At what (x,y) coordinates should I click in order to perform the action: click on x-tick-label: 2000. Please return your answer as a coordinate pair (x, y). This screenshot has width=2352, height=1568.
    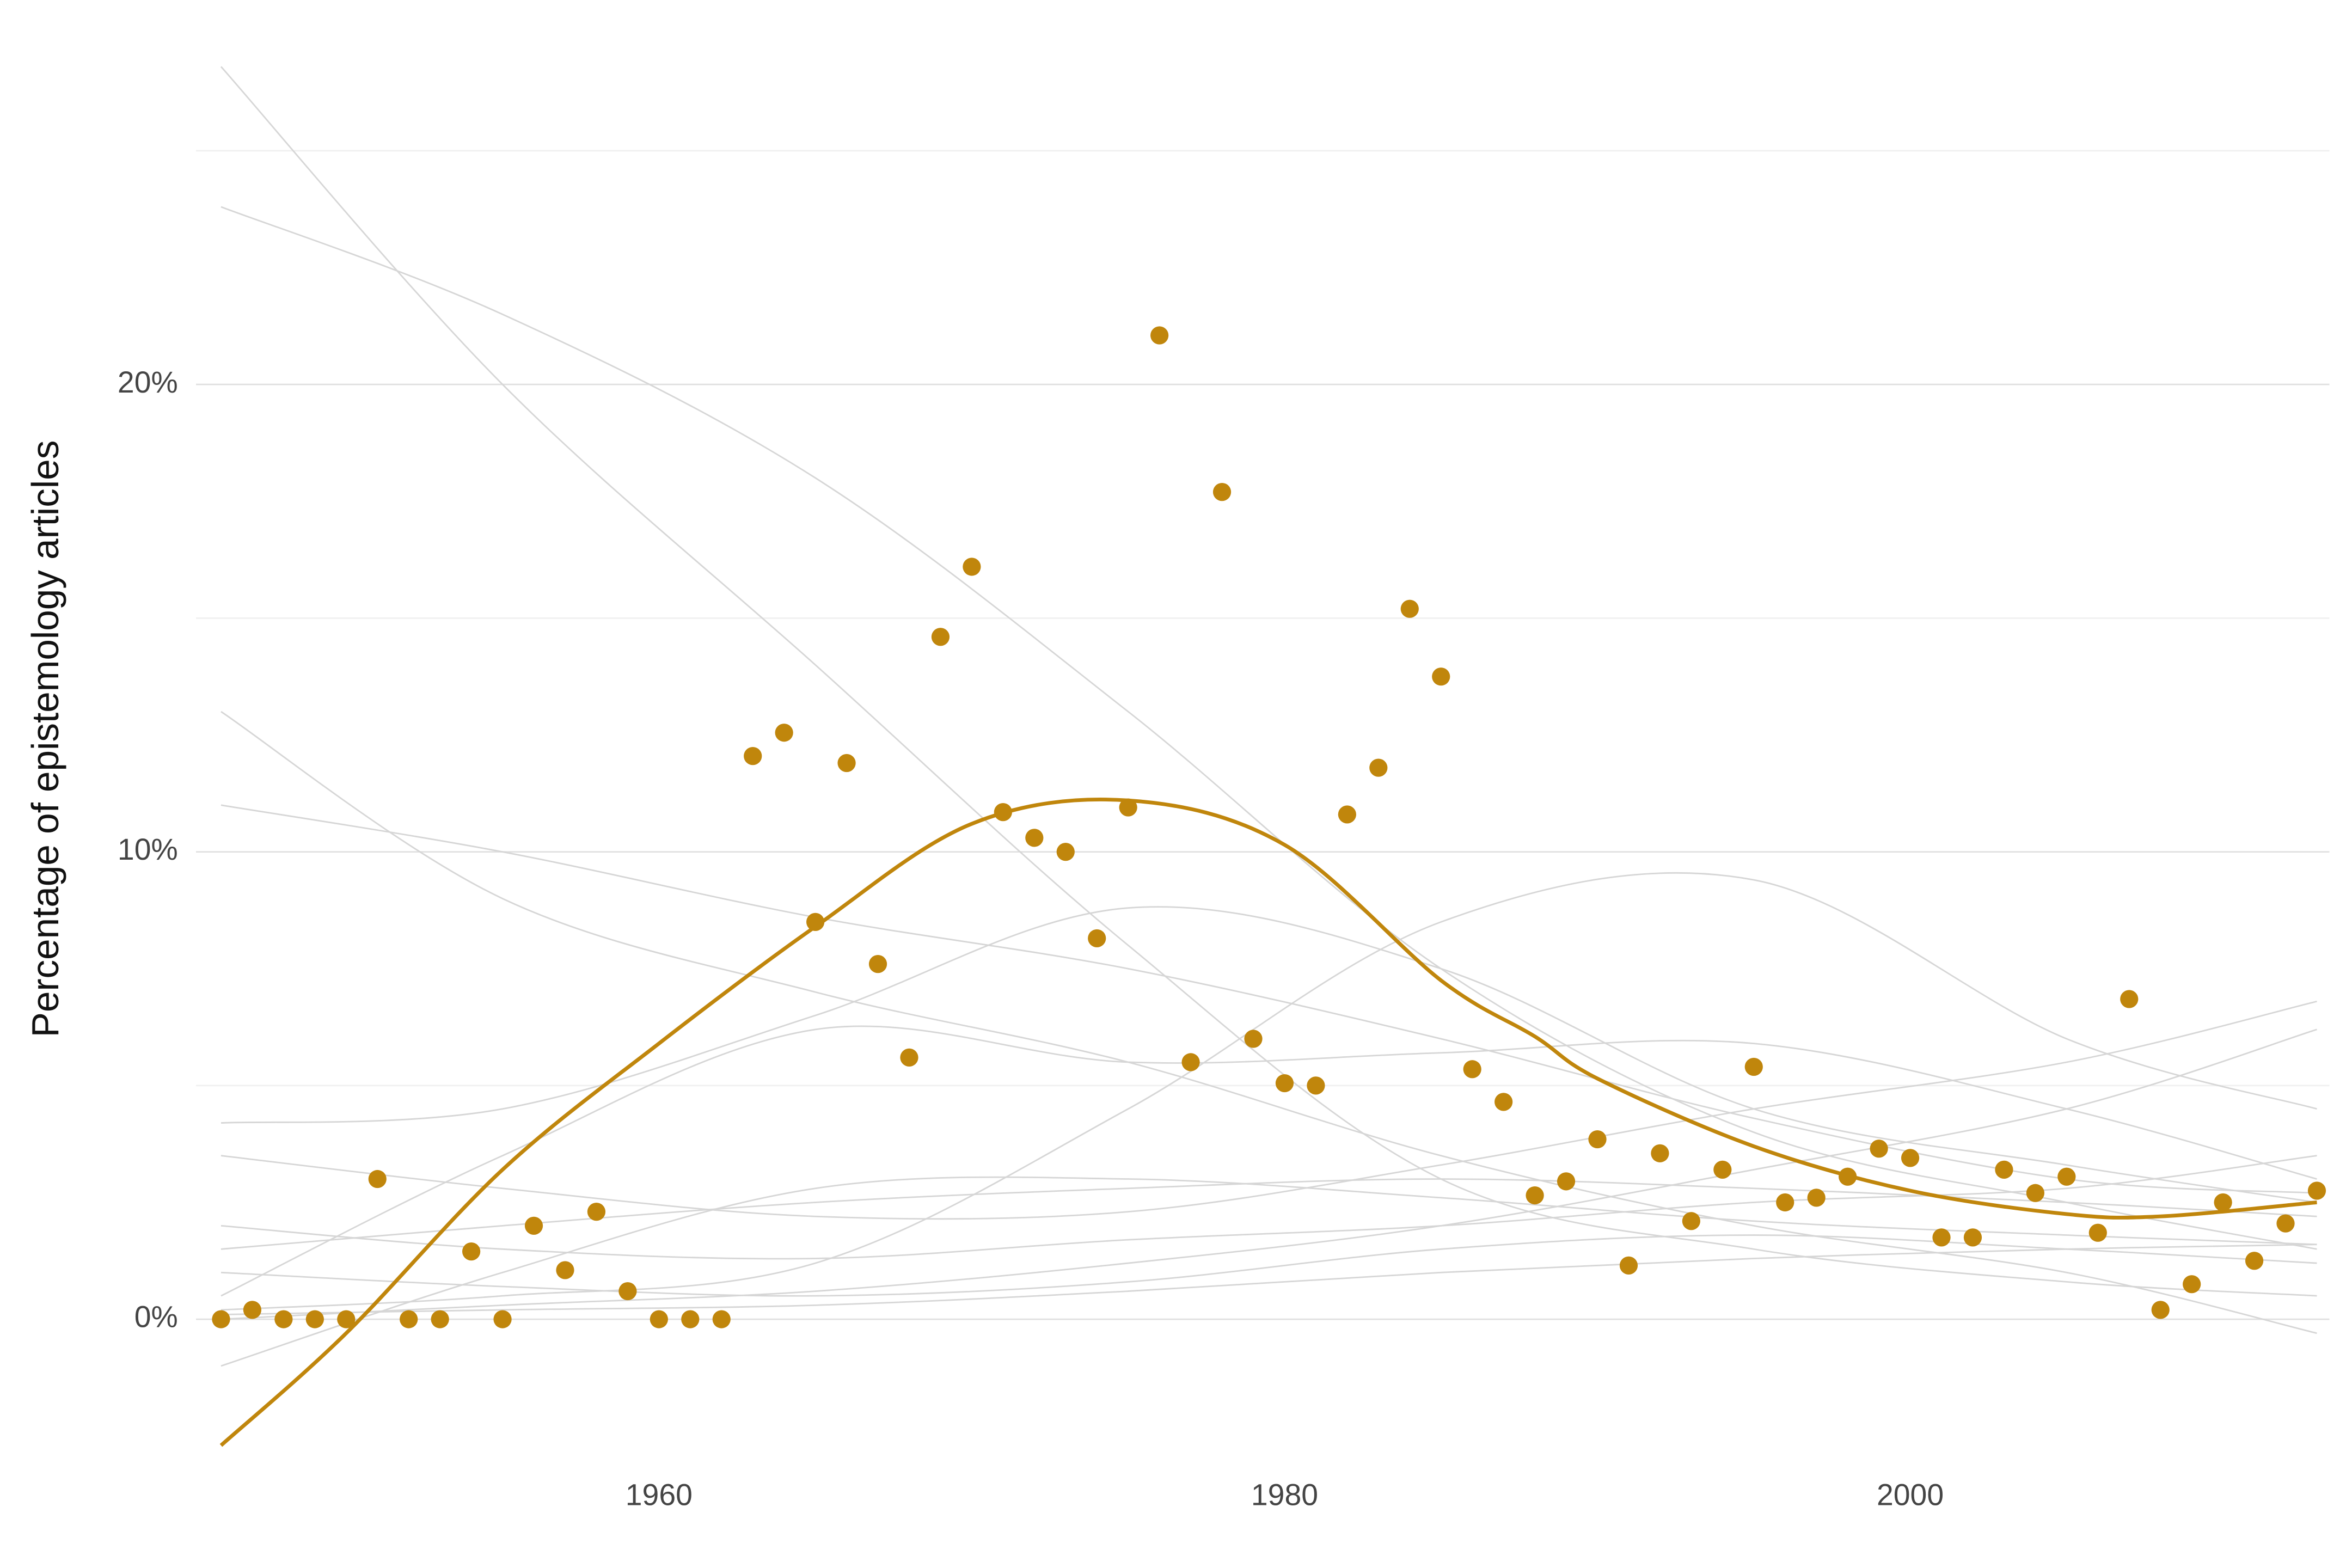
    Looking at the image, I should click on (1910, 1494).